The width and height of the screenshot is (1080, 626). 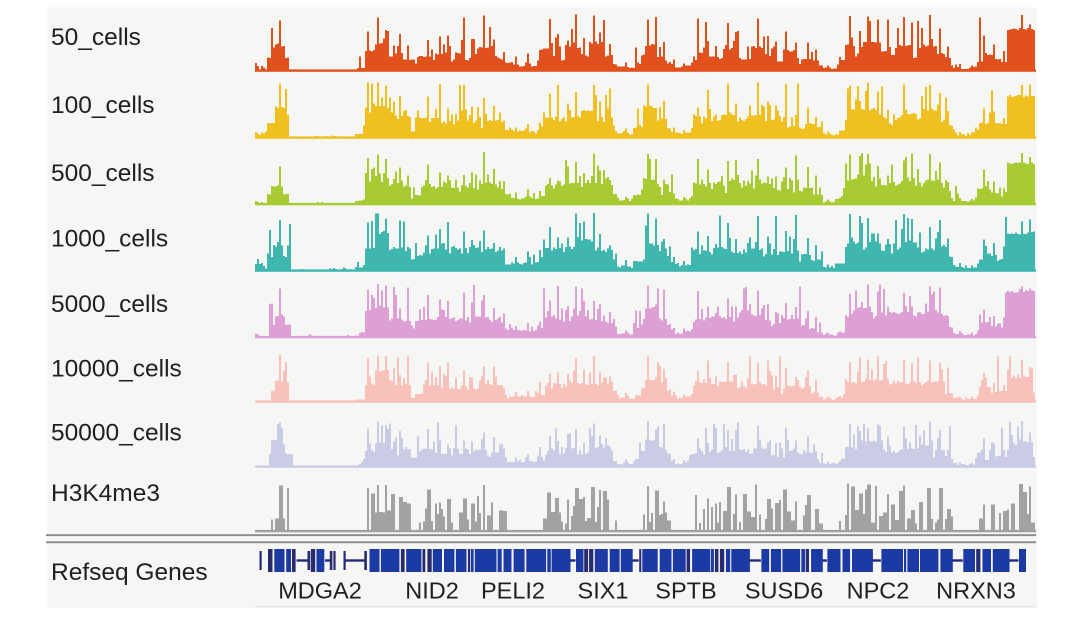 What do you see at coordinates (103, 173) in the screenshot?
I see `svg-text: 500_cells` at bounding box center [103, 173].